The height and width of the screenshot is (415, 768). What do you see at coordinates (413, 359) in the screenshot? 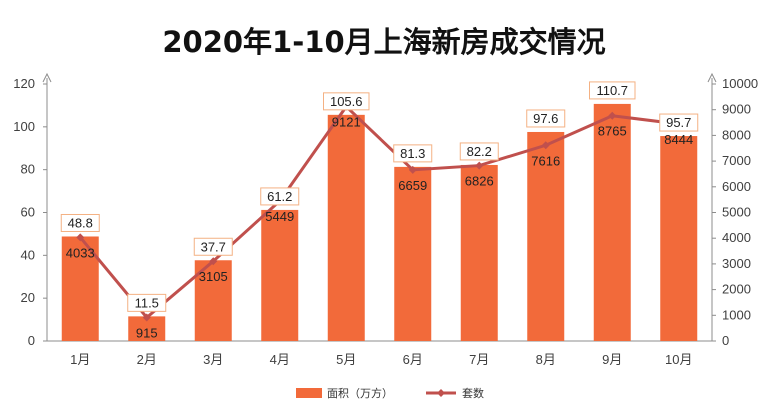
I see `x-tick-label: 6月` at bounding box center [413, 359].